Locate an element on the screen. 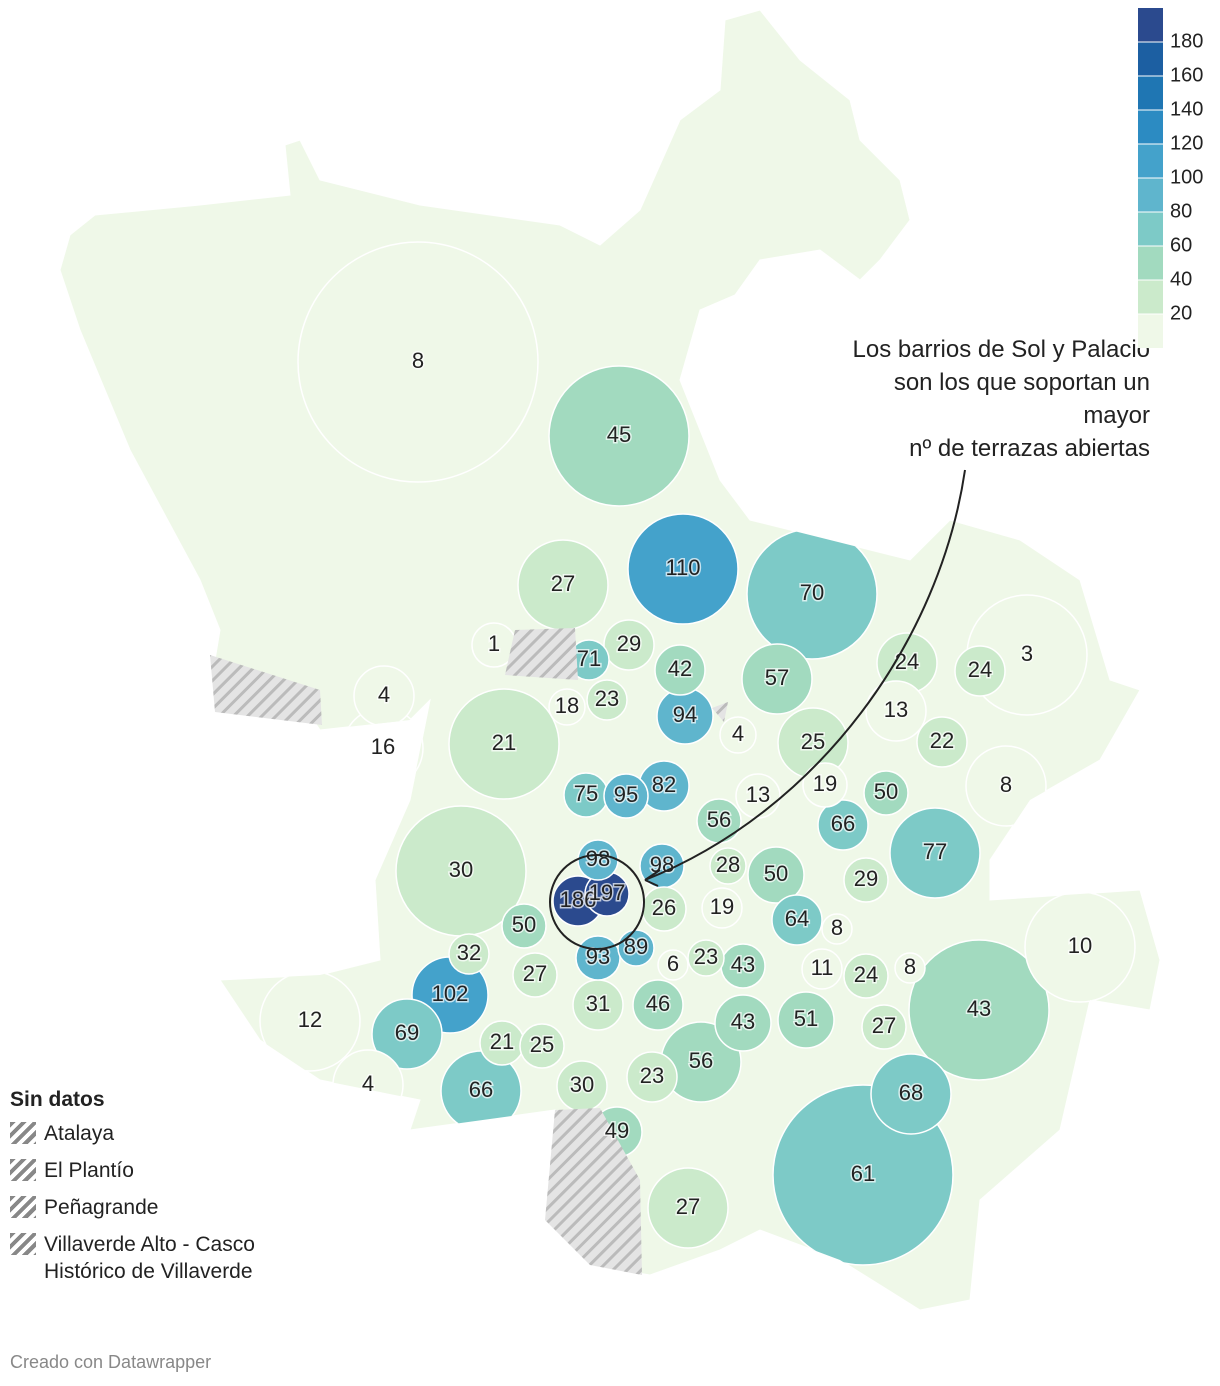 This screenshot has height=1386, width=1220. legend-tick-label: 40 is located at coordinates (1181, 279).